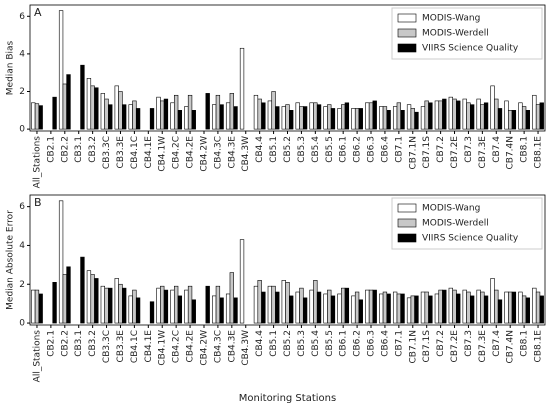 This screenshot has height=408, width=550. Describe the element at coordinates (470, 49) in the screenshot. I see `legend-label: VIIRS Science Quality` at that location.